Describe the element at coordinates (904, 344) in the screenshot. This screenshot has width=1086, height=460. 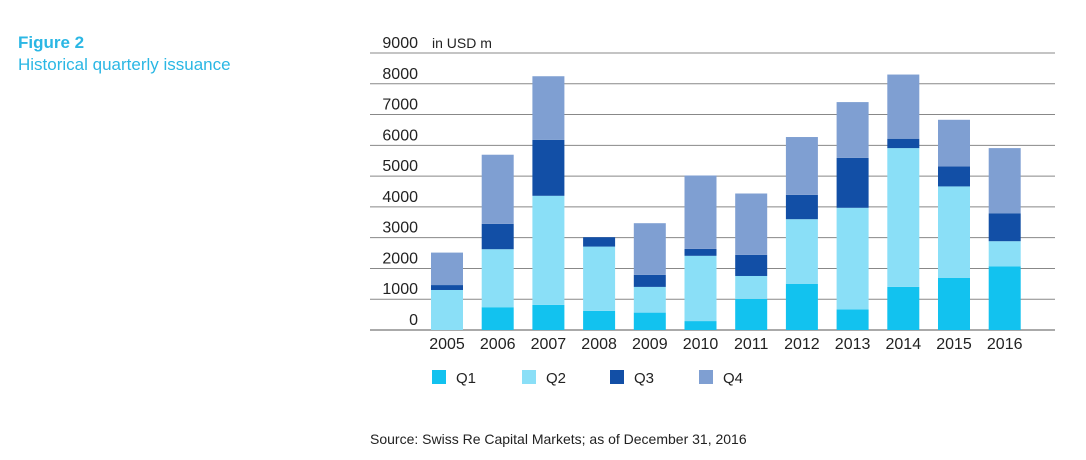
I see `x-tick-label: 2014` at that location.